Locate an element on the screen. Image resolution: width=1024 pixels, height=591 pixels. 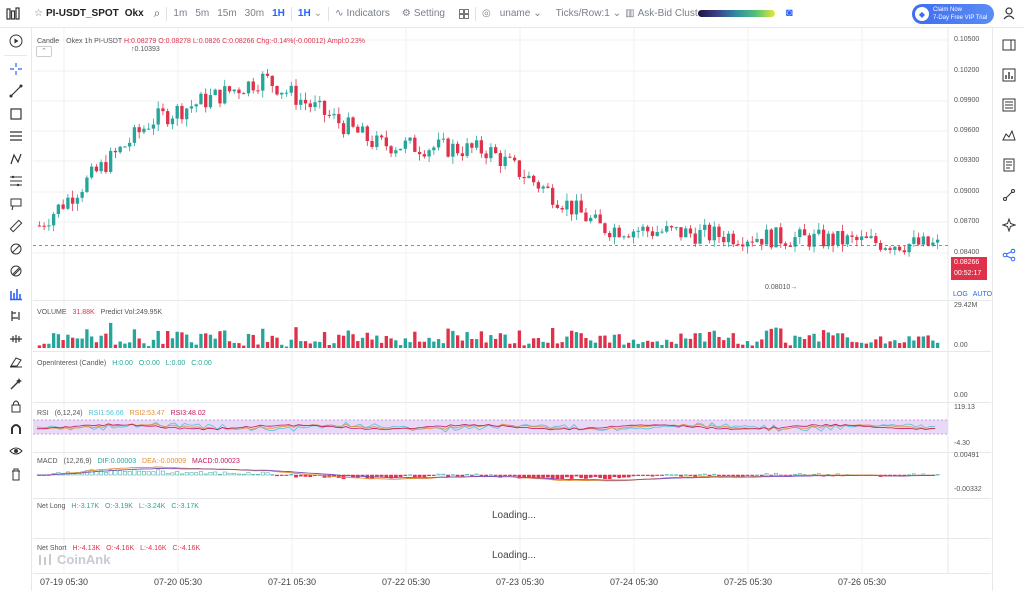
collapse-legend-button: ⌃ is located at coordinates (44, 51).